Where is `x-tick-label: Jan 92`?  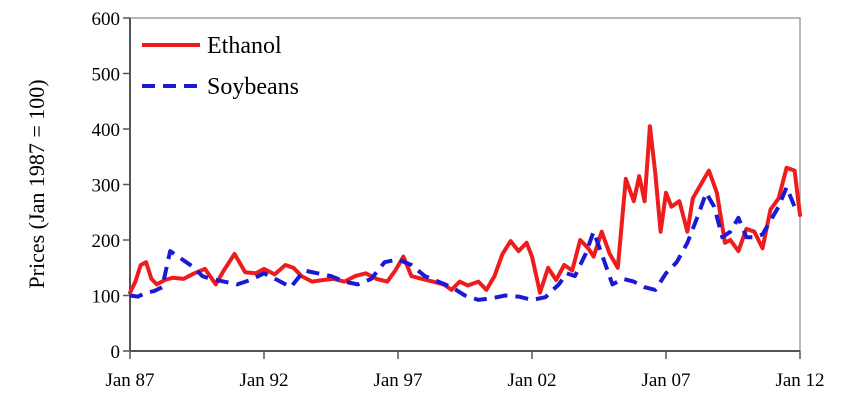
x-tick-label: Jan 92 is located at coordinates (263, 380).